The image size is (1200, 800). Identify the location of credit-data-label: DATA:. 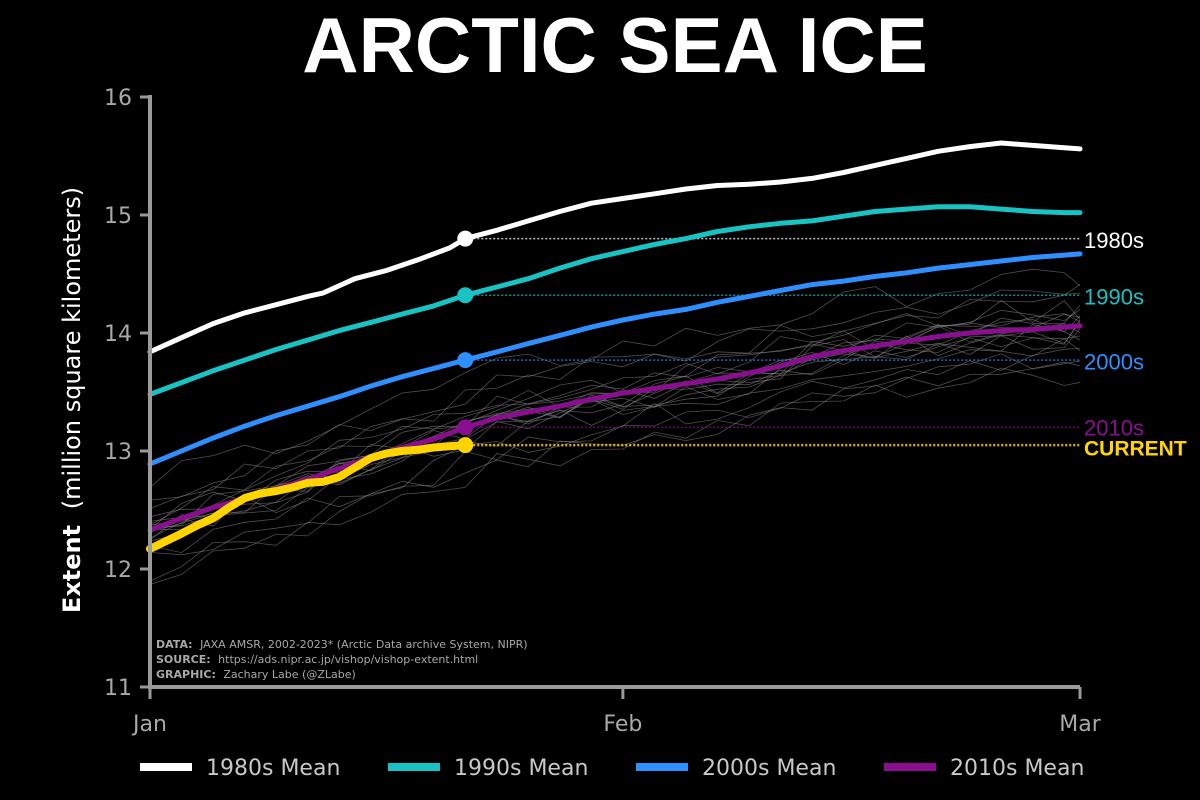
(174, 644).